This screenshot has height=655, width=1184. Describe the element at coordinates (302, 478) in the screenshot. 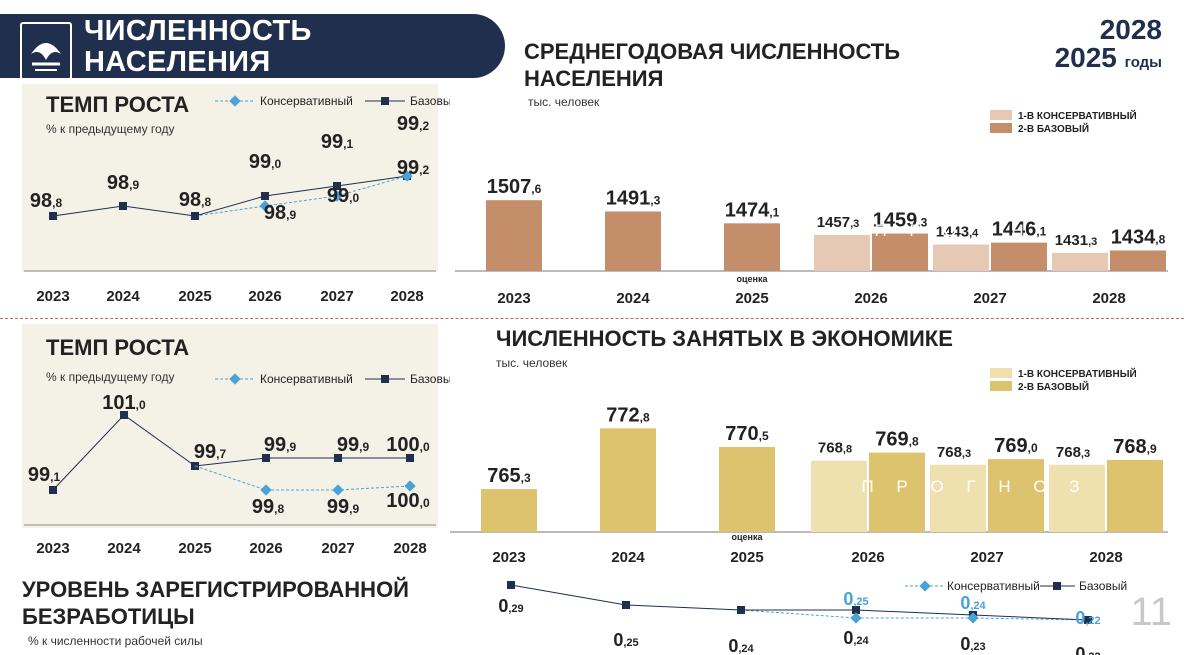

I see `series-conservative-line` at that location.